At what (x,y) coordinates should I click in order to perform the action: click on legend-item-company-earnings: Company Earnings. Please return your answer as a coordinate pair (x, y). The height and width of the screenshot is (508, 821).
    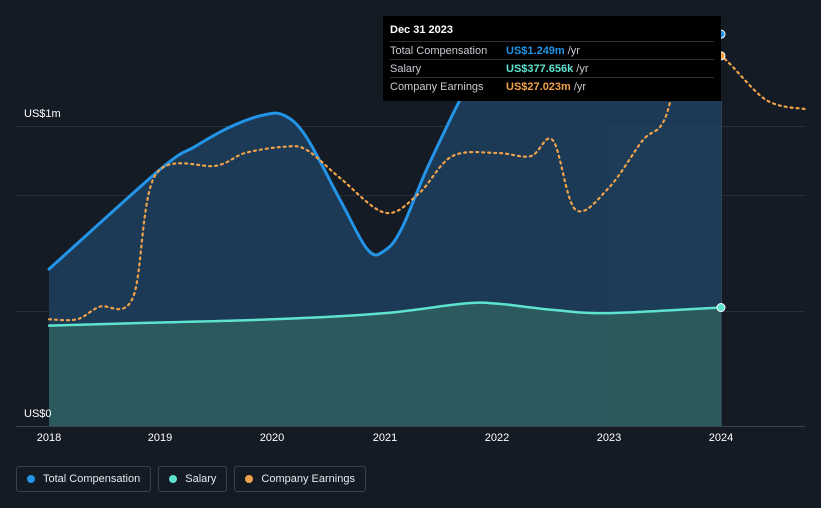
    Looking at the image, I should click on (300, 479).